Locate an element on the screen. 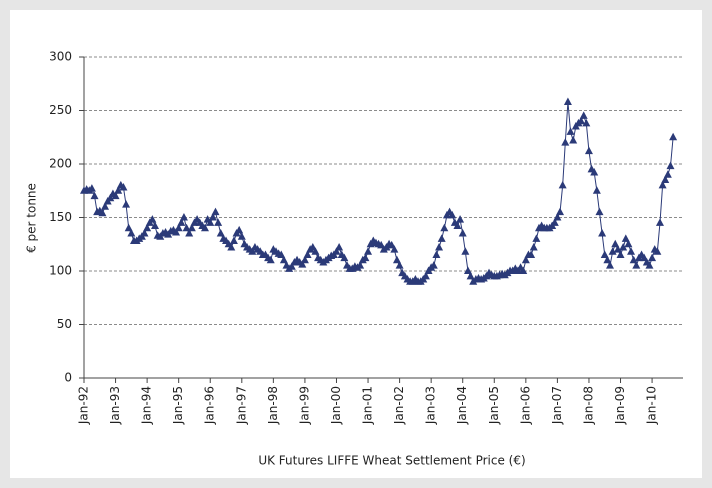 This screenshot has height=488, width=712. x-tick-label: Jan-93 is located at coordinates (115, 405).